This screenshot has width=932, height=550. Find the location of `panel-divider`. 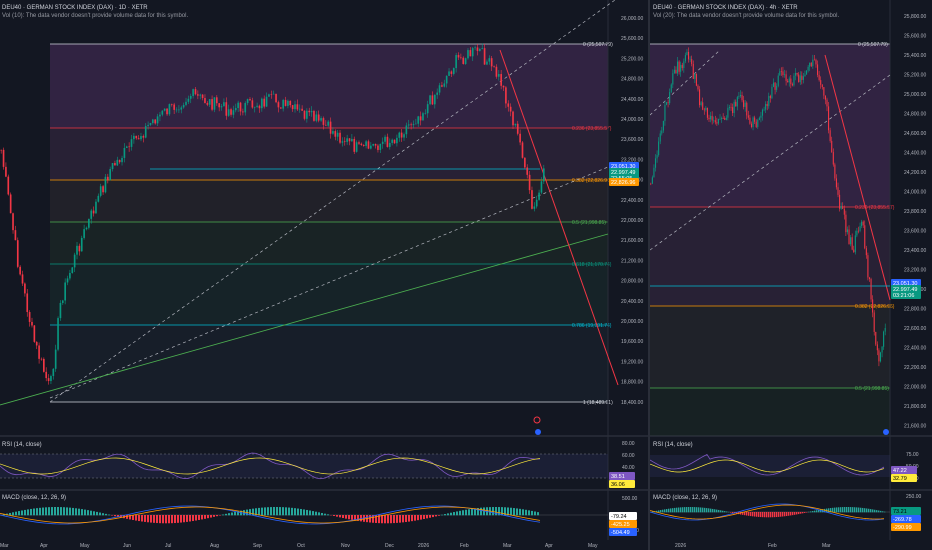

panel-divider is located at coordinates (649, 275).